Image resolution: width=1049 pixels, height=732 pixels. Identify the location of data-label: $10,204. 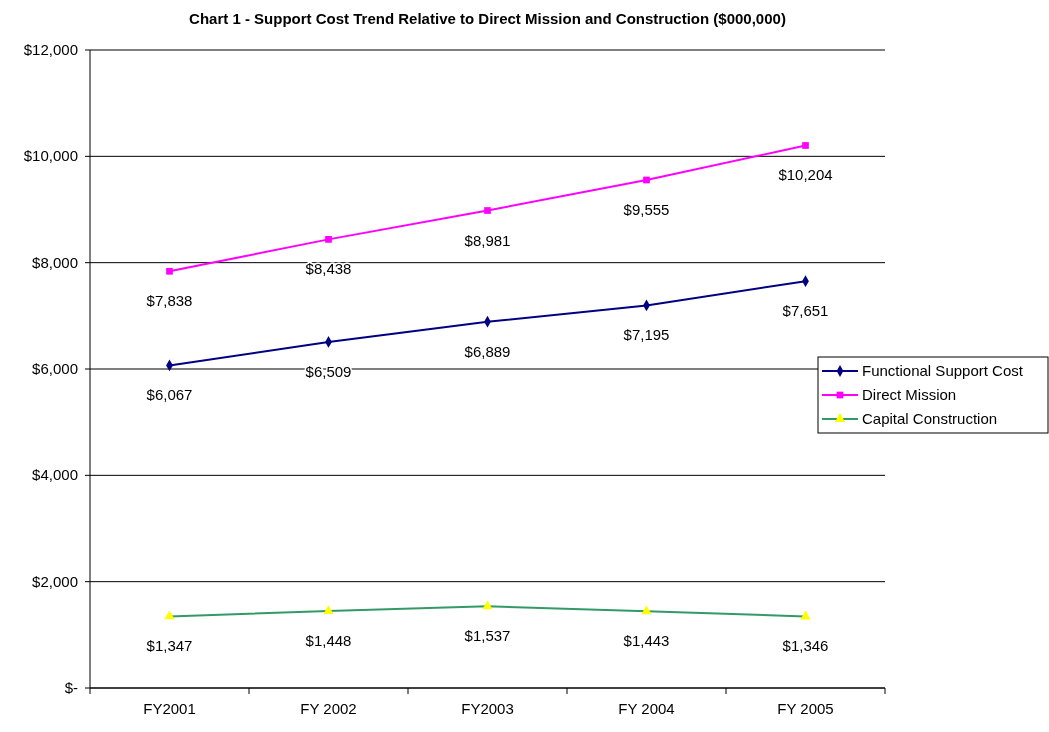
(805, 175).